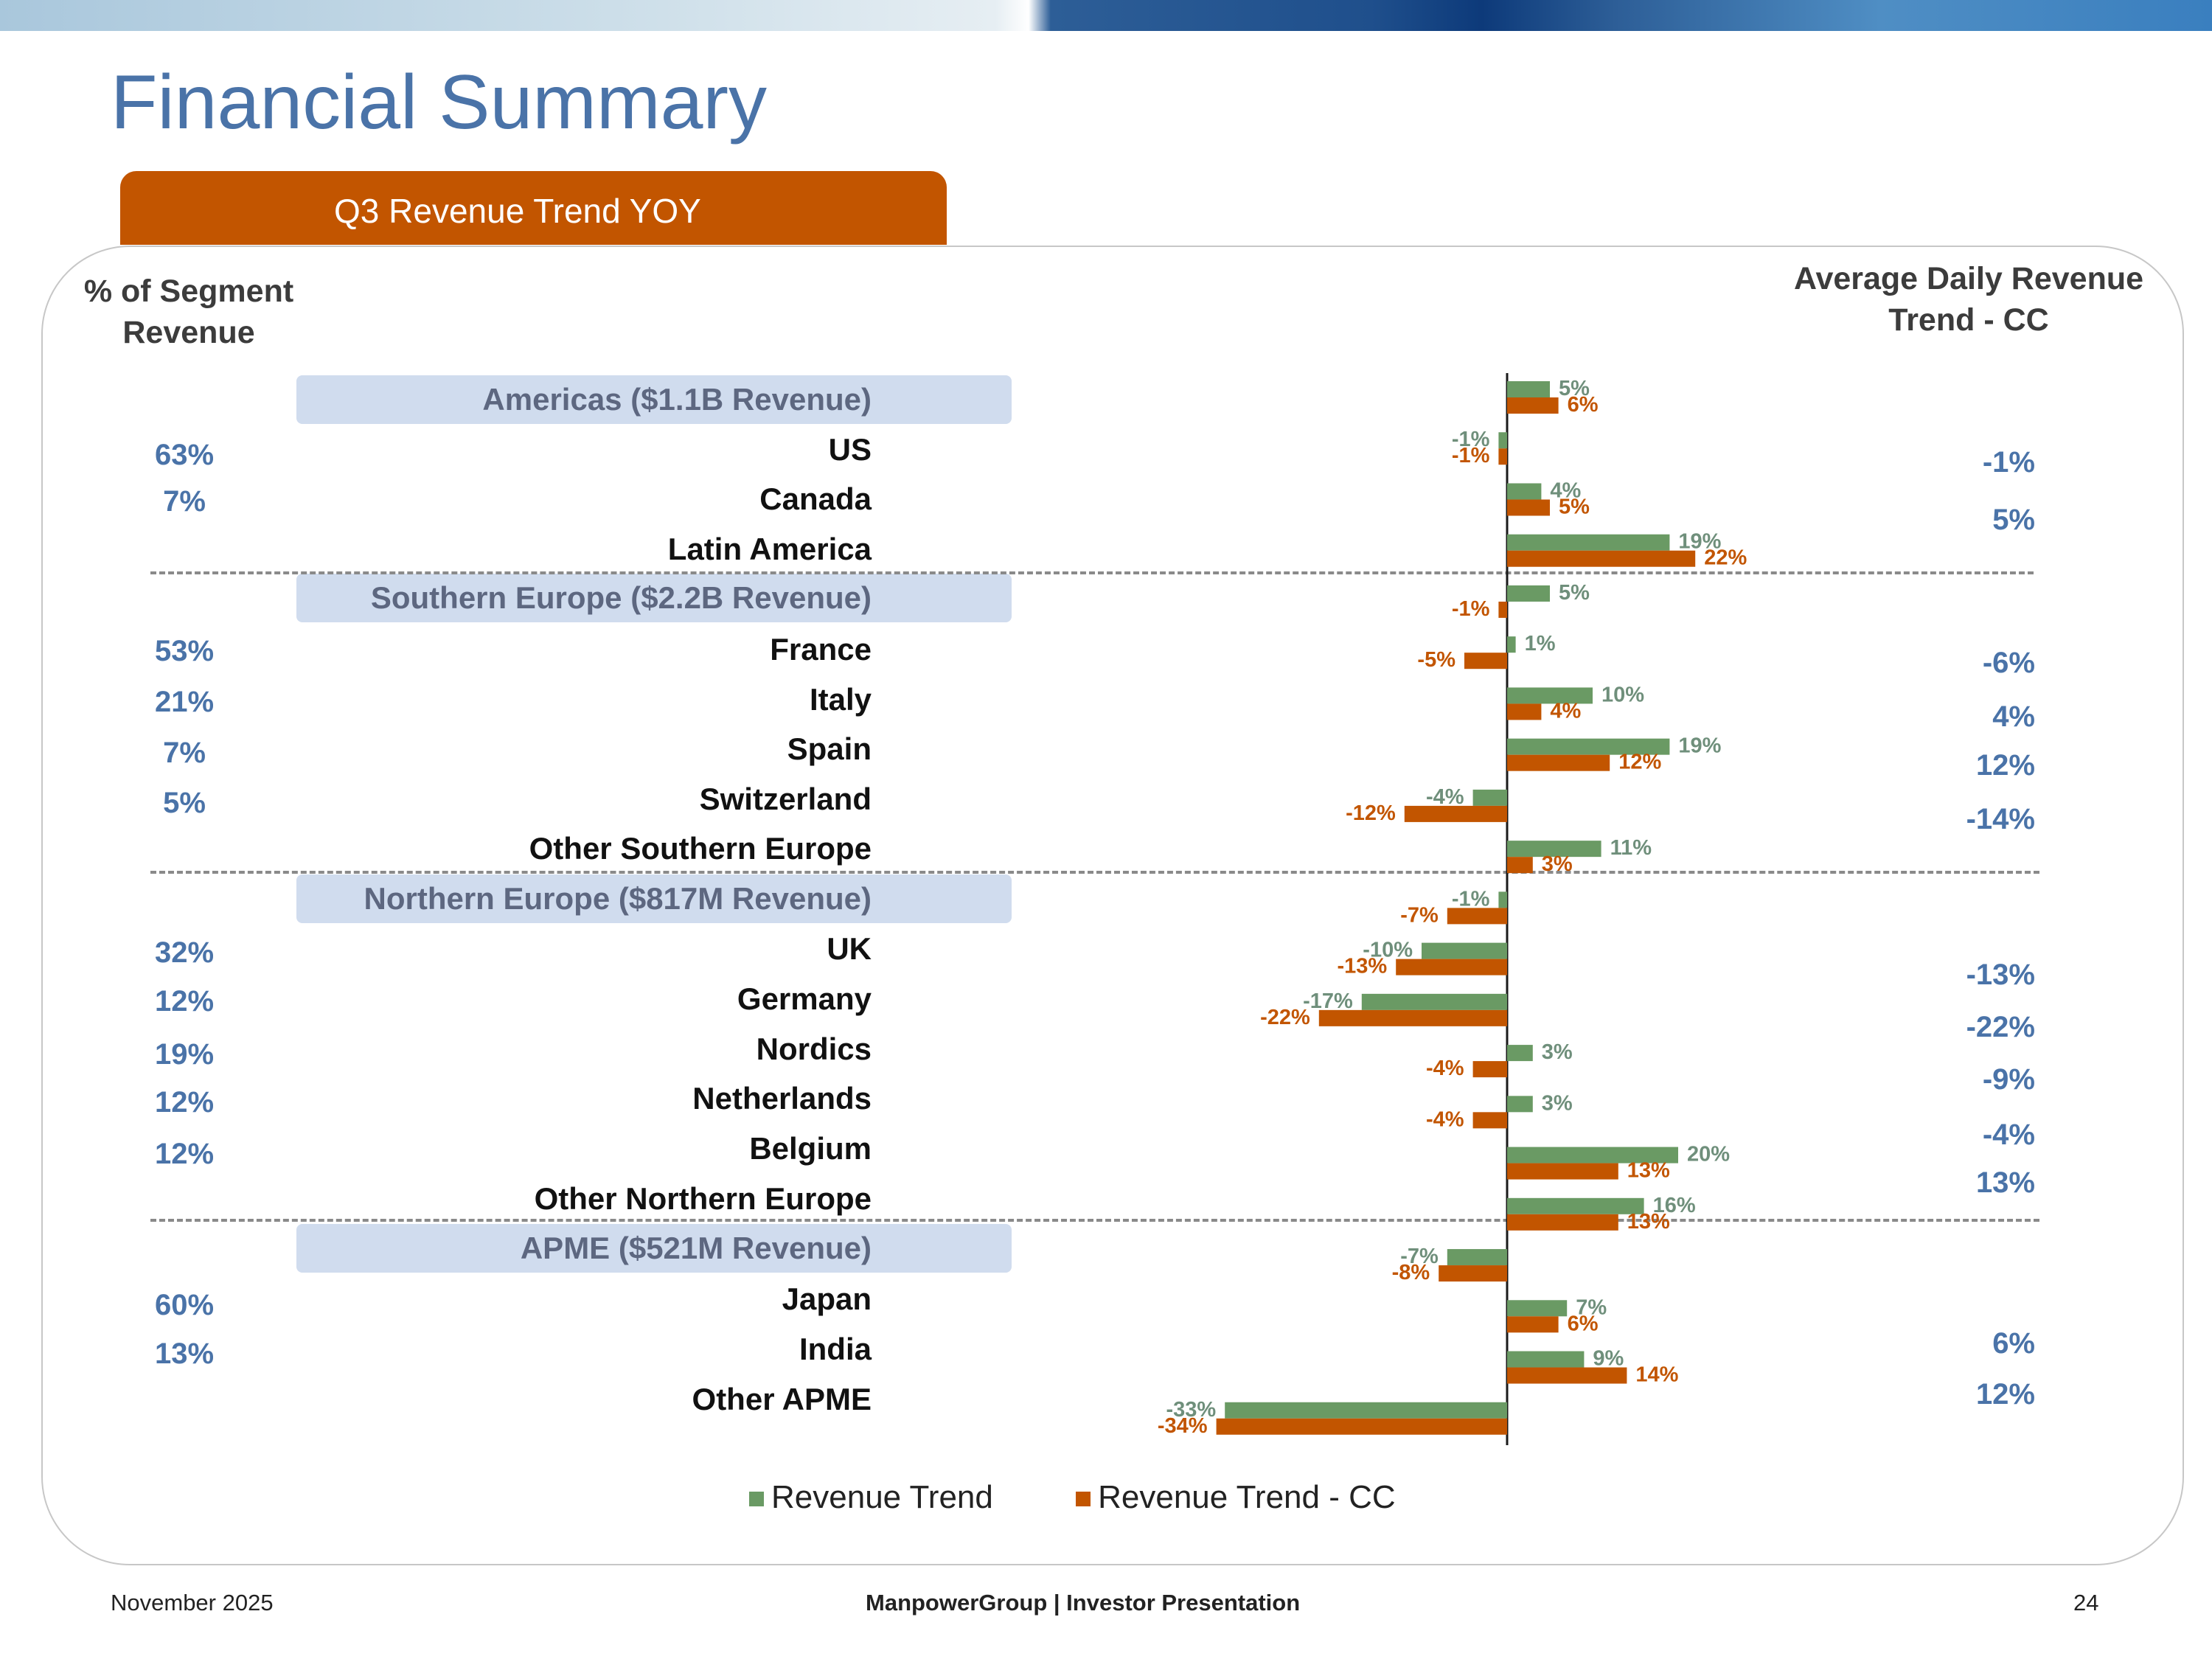  I want to click on data-label-revenue-trend-us: -1%, so click(1471, 439).